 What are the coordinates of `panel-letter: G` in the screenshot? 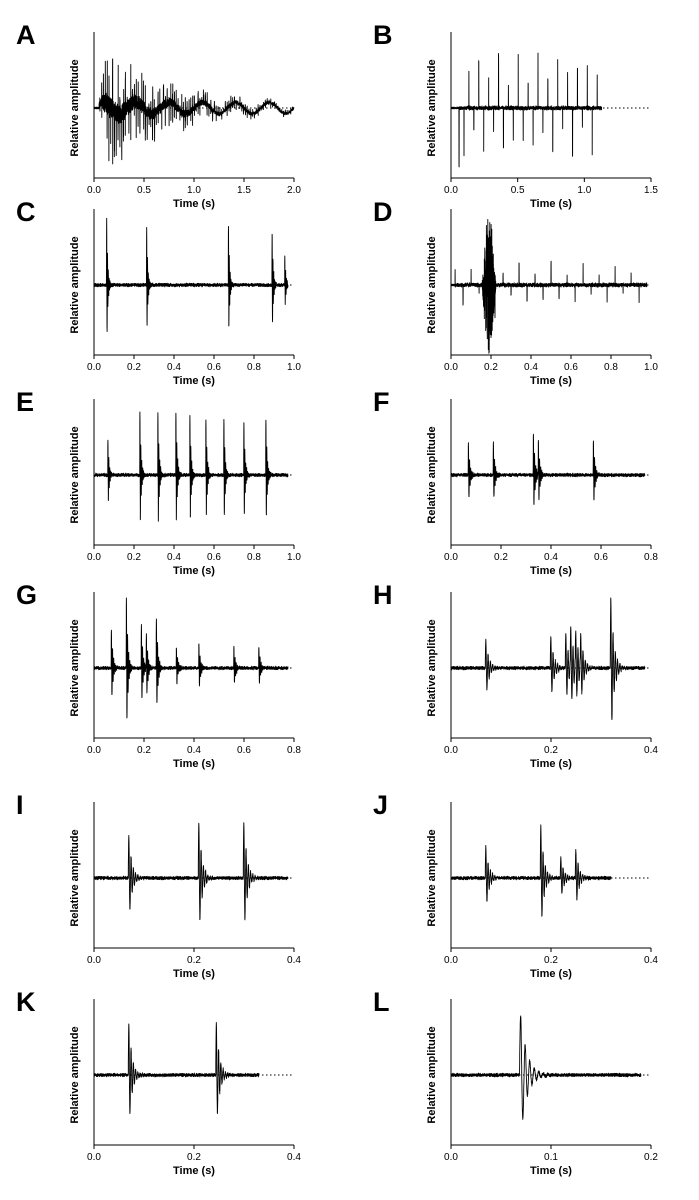 It's located at (26, 595).